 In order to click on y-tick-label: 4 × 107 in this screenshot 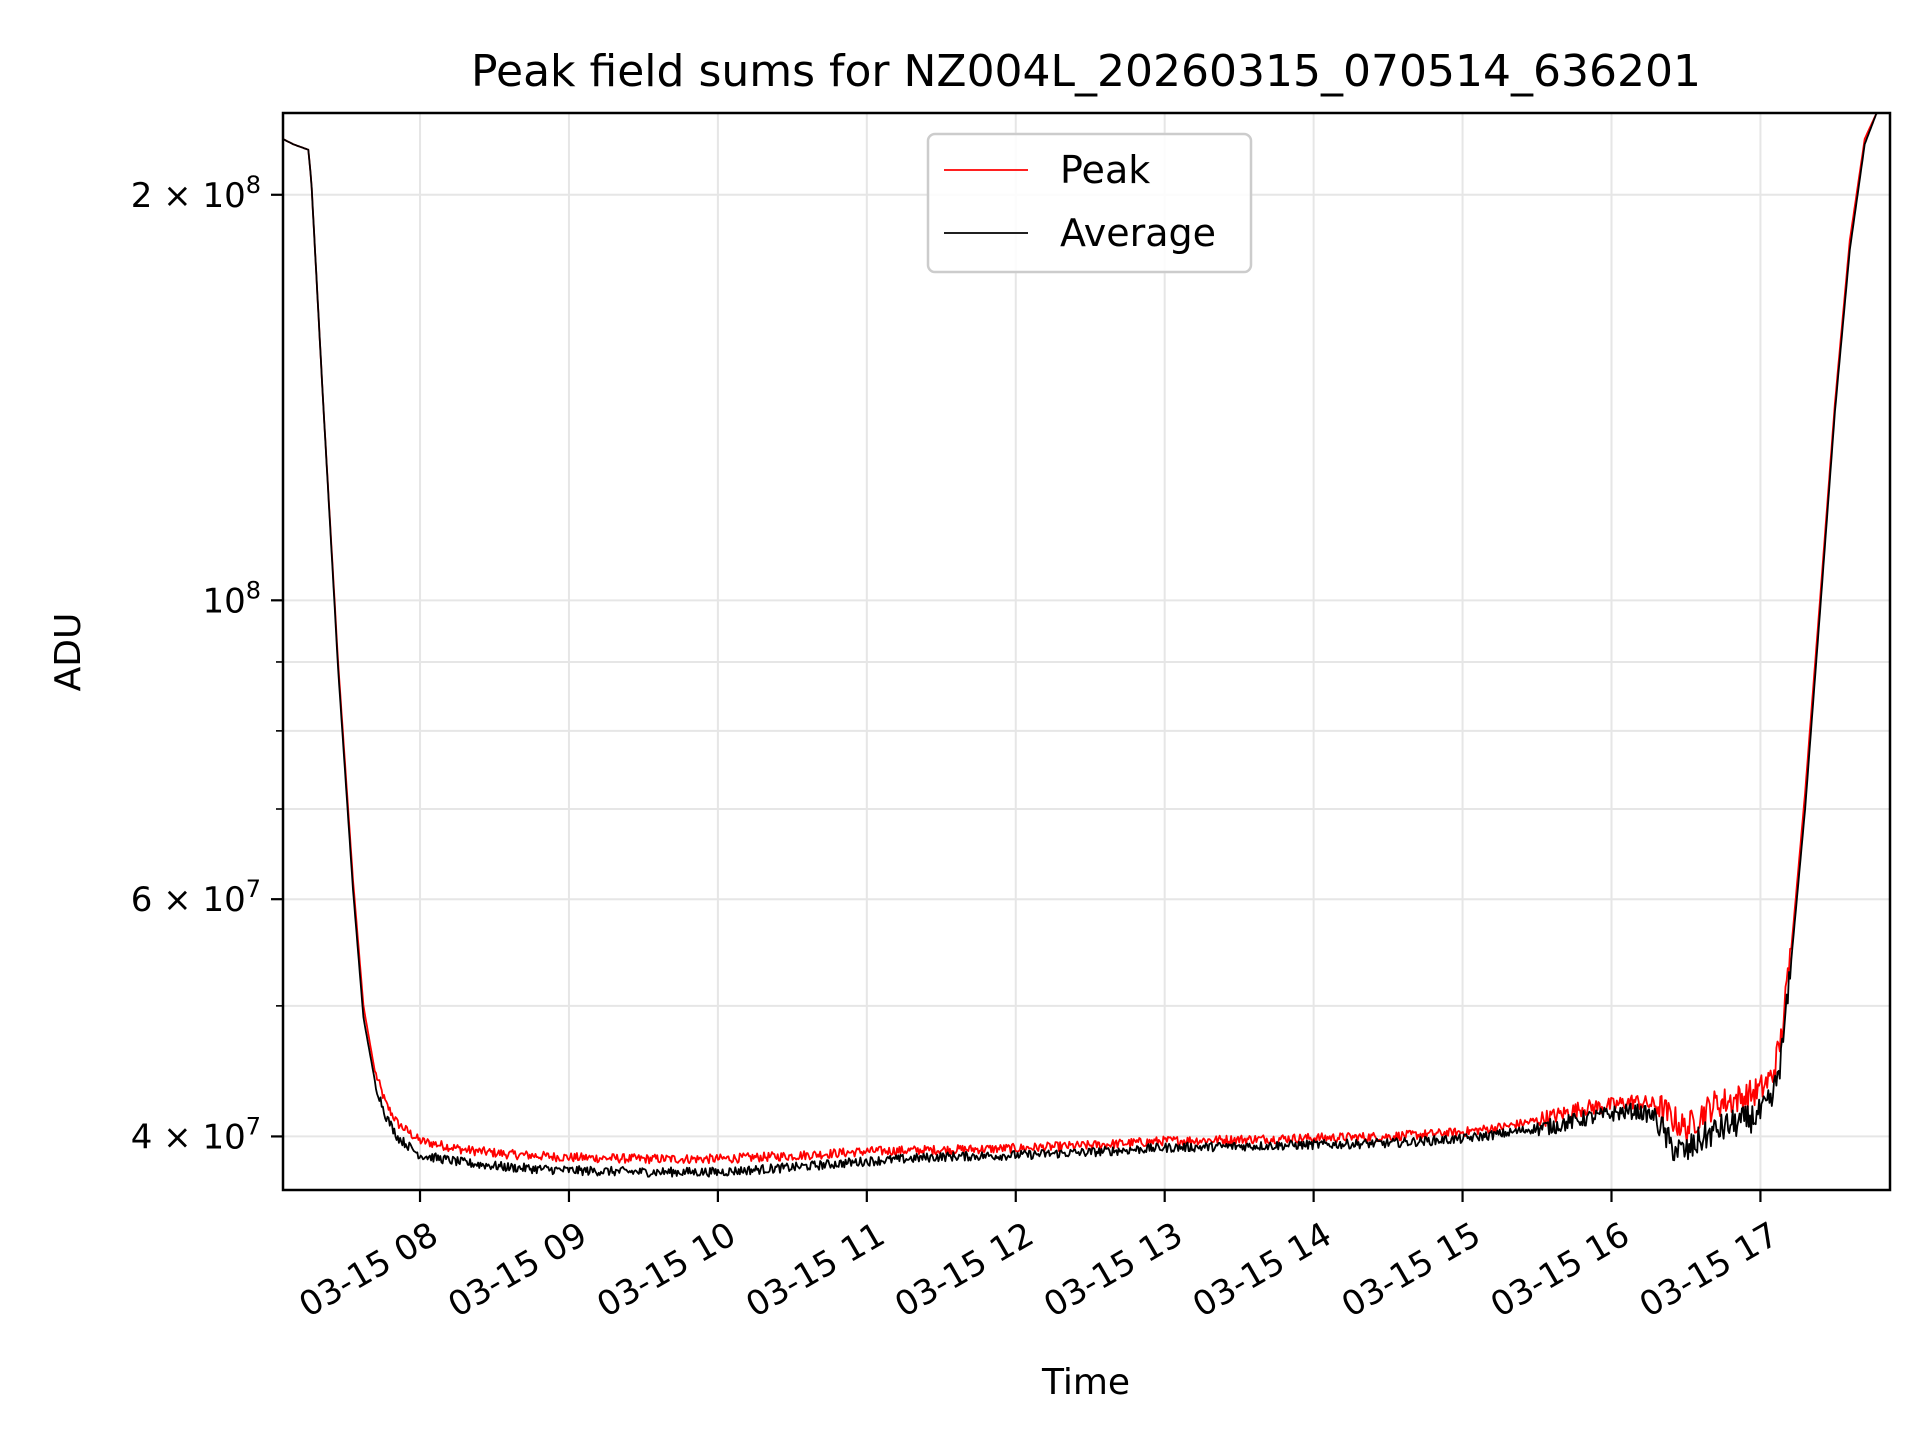, I will do `click(196, 1134)`.